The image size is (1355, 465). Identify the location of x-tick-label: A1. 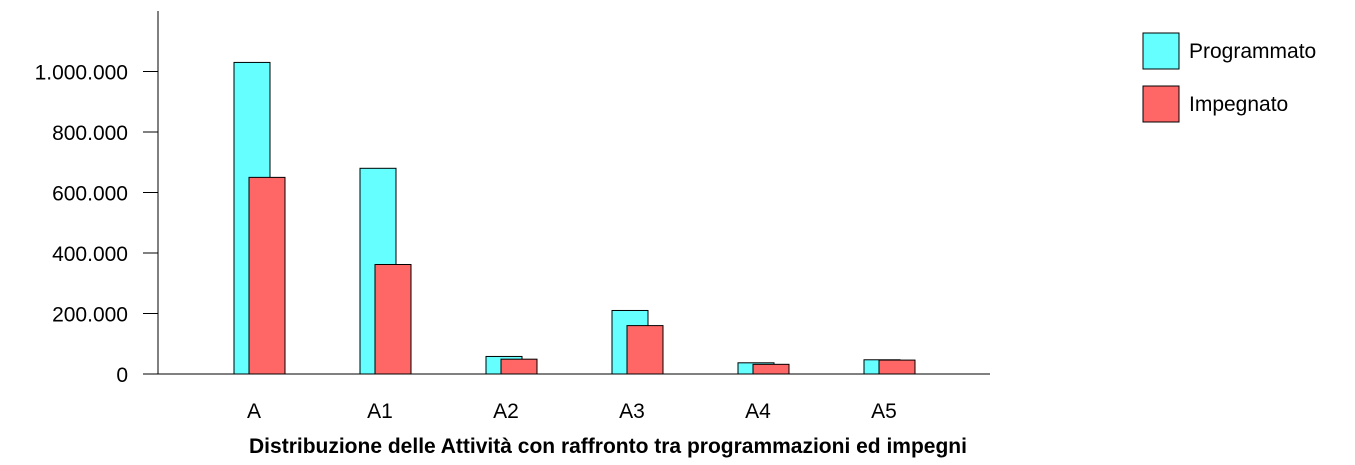
(380, 411).